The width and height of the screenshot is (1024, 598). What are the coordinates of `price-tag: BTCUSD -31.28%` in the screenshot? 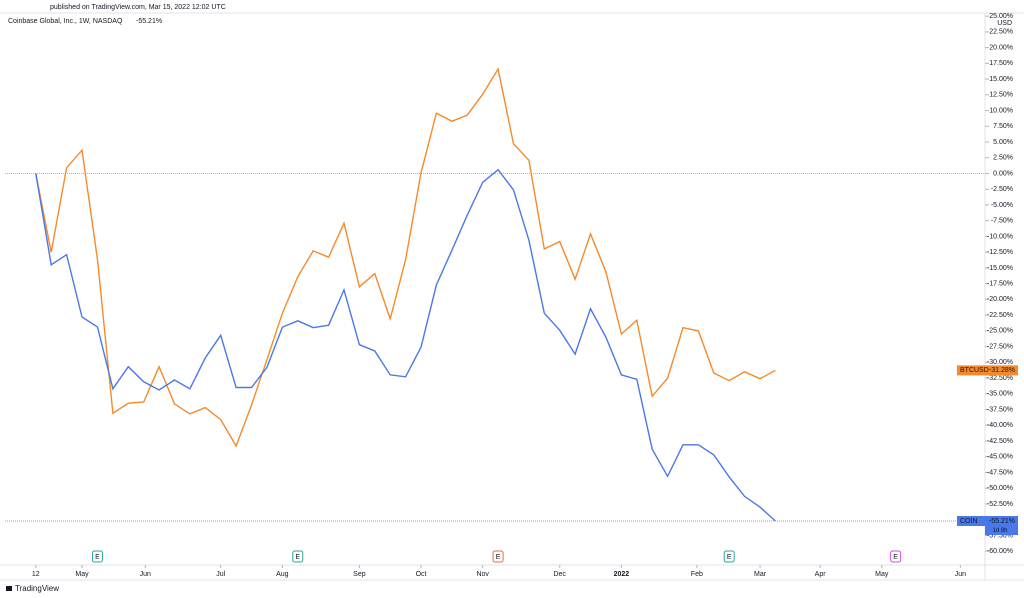 It's located at (987, 370).